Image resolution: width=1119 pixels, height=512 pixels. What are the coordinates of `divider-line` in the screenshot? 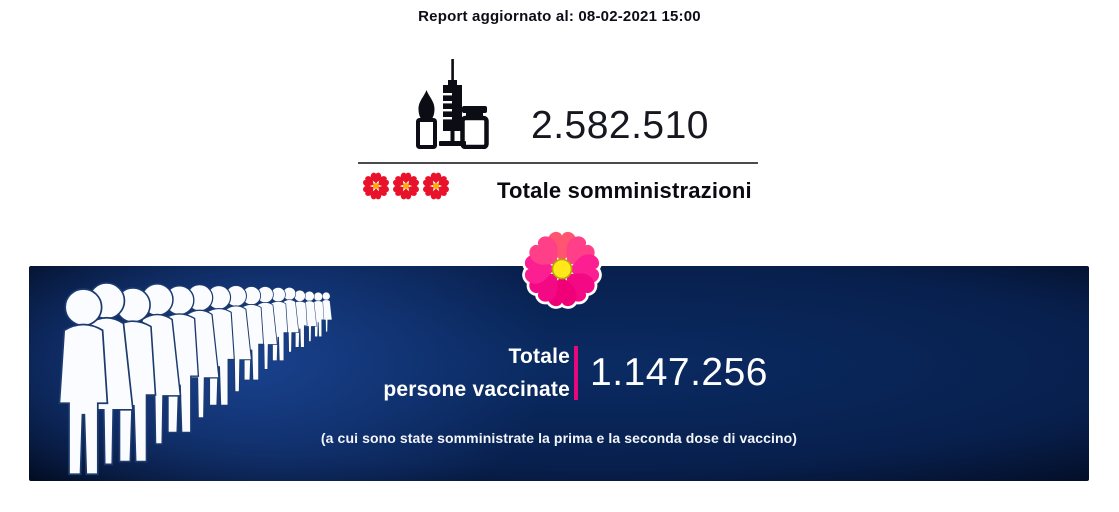 It's located at (558, 163).